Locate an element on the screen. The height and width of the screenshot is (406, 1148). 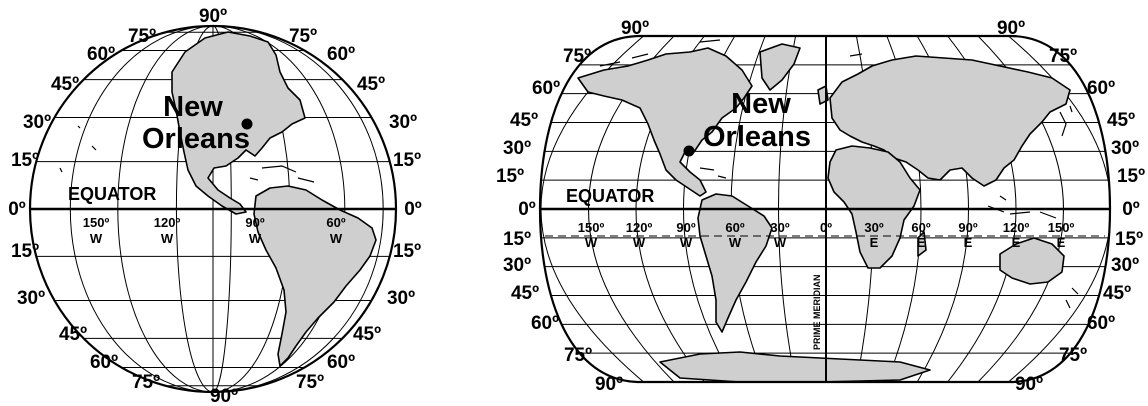
world-longitude-degree: 0º is located at coordinates (826, 227).